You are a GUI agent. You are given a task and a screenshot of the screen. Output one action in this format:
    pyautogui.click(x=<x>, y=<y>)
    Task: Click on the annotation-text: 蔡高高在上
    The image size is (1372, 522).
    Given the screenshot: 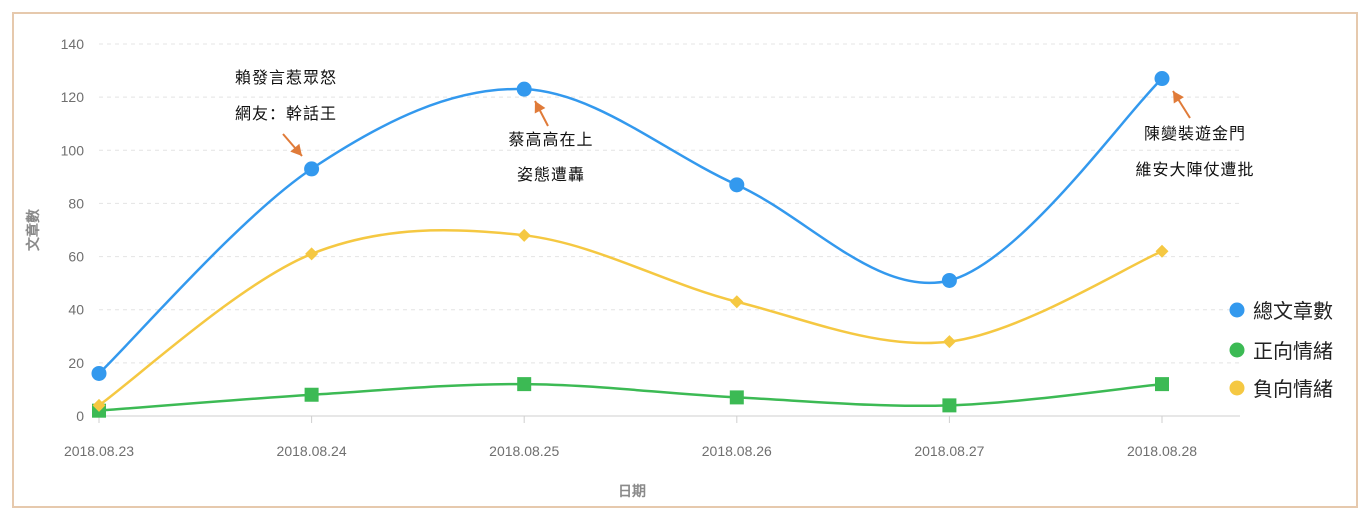 What is the action you would take?
    pyautogui.click(x=550, y=139)
    